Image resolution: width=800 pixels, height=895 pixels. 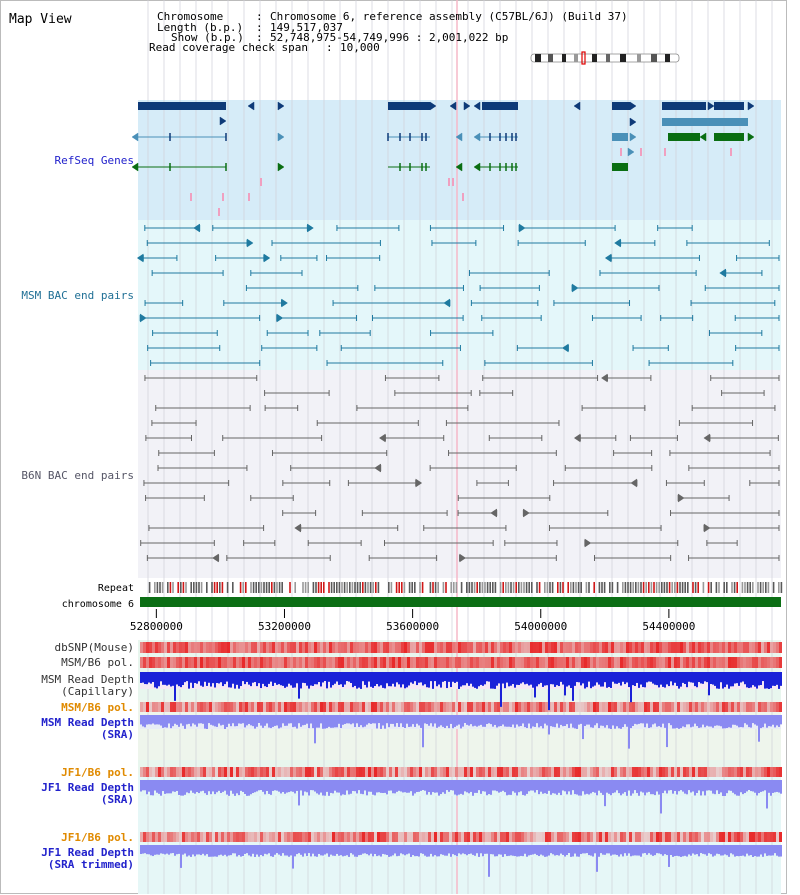 I want to click on msm-bac-label: MSM BAC end pairs, so click(x=77, y=295).